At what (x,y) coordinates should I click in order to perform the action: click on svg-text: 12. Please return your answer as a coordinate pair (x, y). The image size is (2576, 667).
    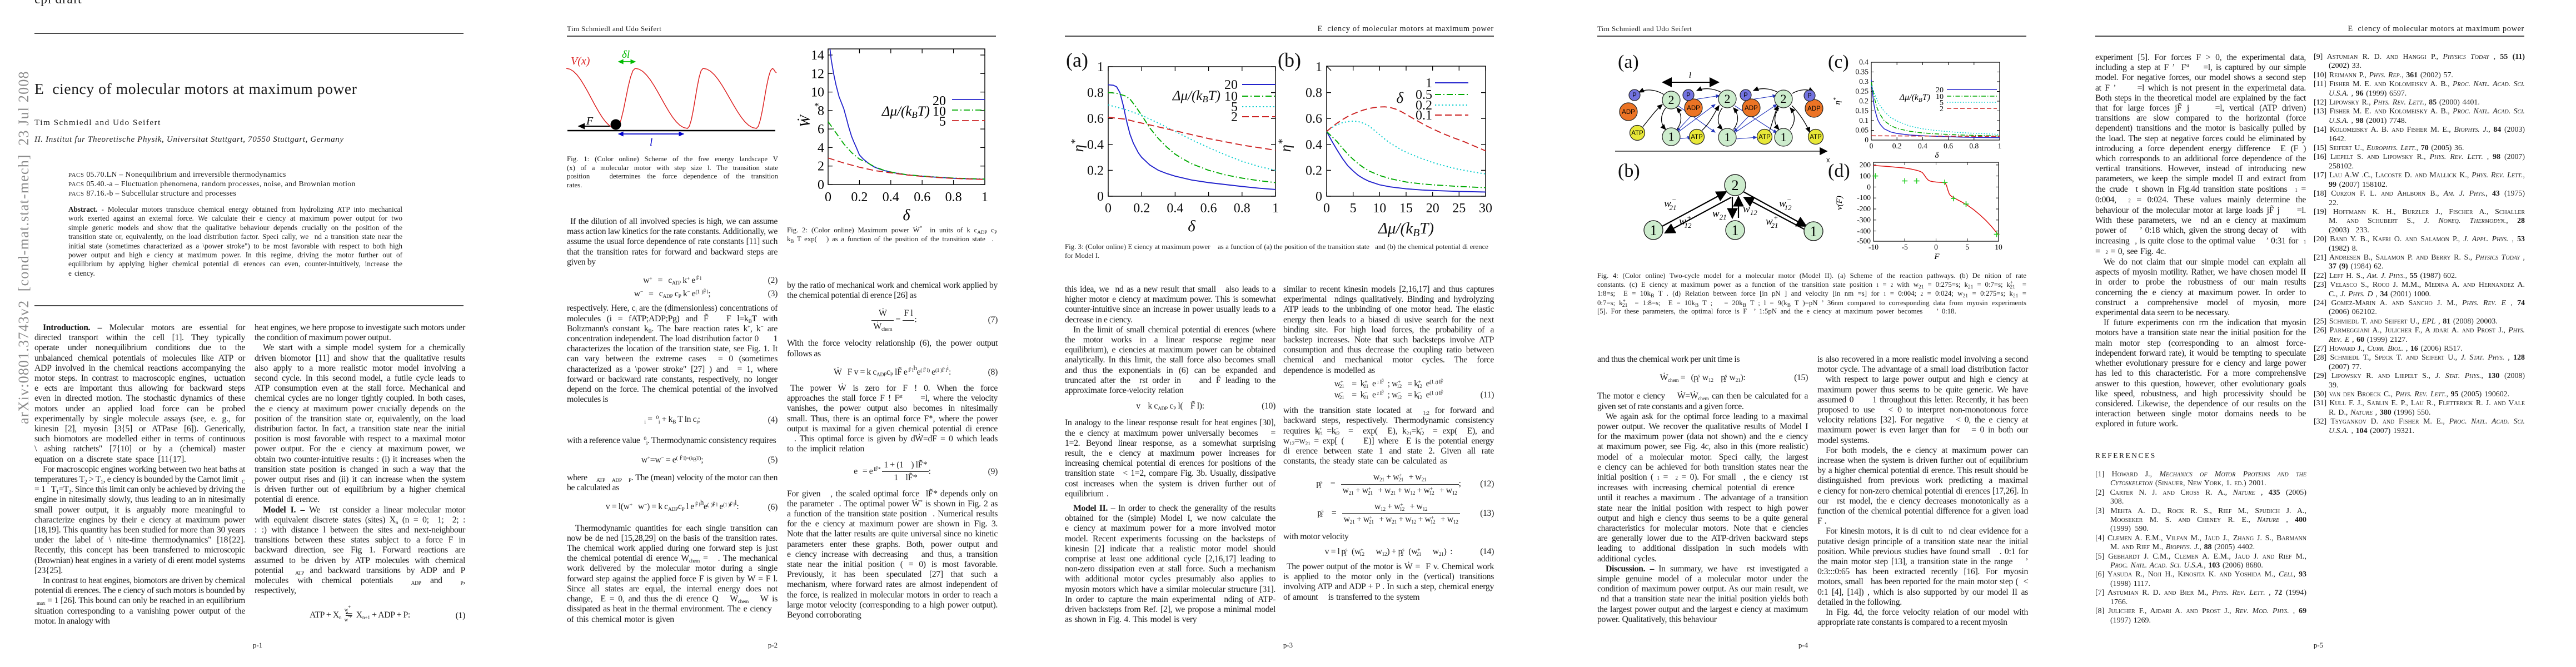
    Looking at the image, I should click on (817, 74).